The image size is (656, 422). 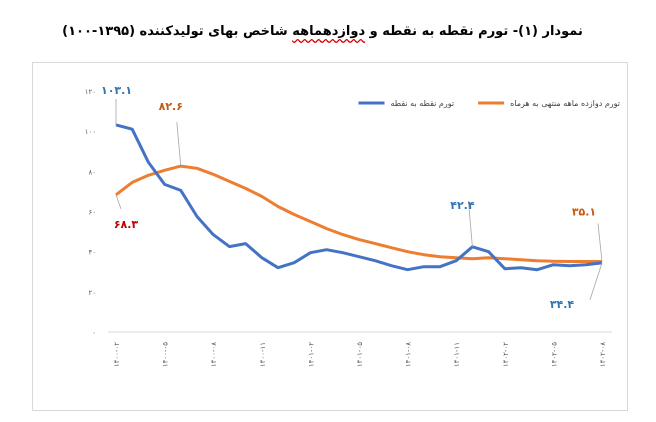 I want to click on x-tick-label: ۱۴۰۱-۱۱, so click(x=457, y=354).